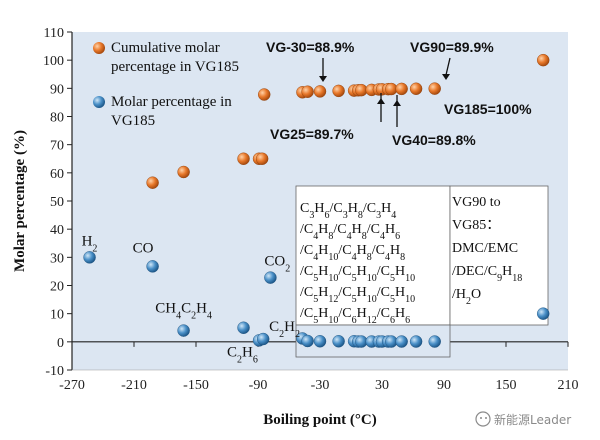  Describe the element at coordinates (277, 264) in the screenshot. I see `point-label: CO2` at that location.